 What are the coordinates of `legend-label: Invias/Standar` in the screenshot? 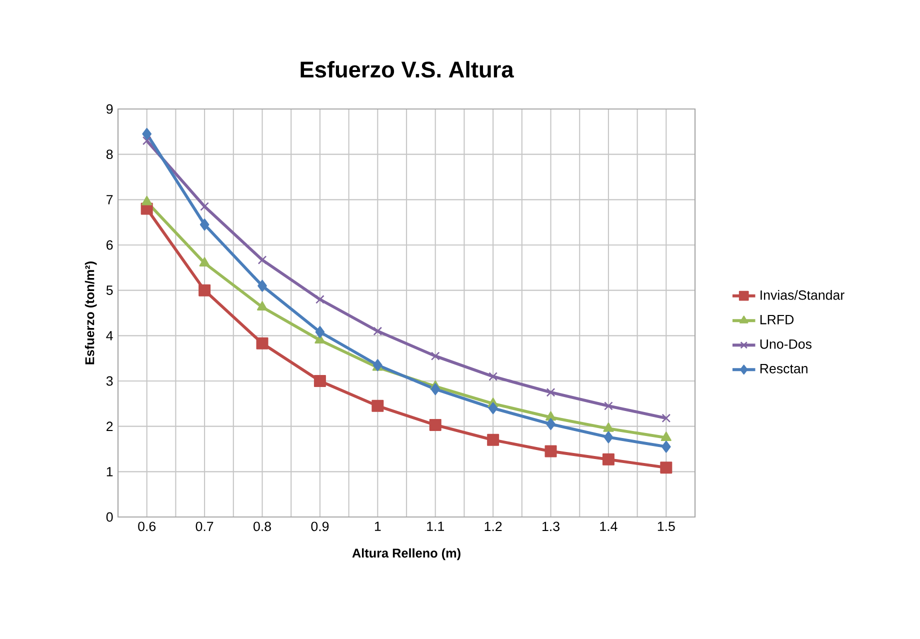 It's located at (802, 295).